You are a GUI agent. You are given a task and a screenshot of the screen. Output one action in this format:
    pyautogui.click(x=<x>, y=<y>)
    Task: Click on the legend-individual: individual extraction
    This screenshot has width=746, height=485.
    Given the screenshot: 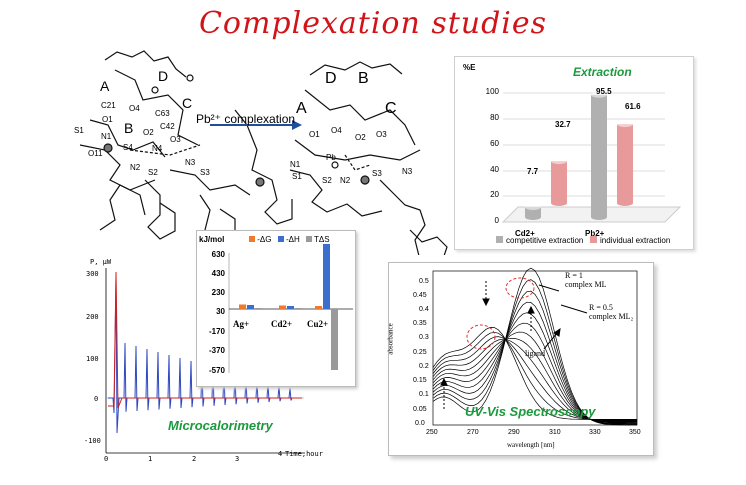 What is the action you would take?
    pyautogui.click(x=630, y=240)
    